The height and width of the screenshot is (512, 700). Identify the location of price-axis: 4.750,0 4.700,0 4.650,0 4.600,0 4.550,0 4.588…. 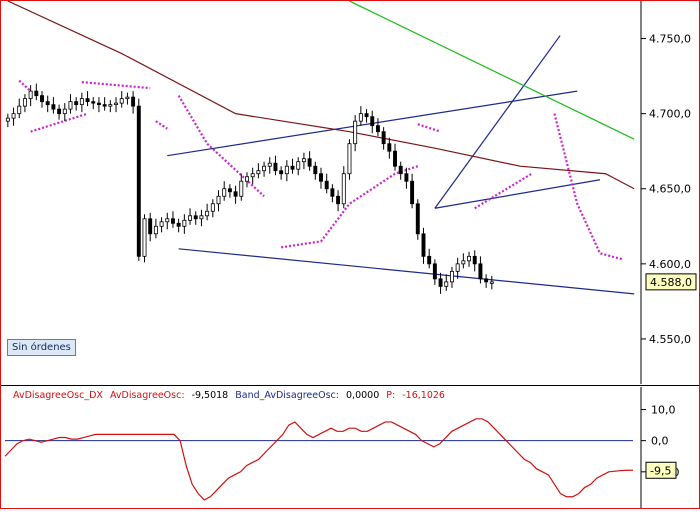
(669, 189).